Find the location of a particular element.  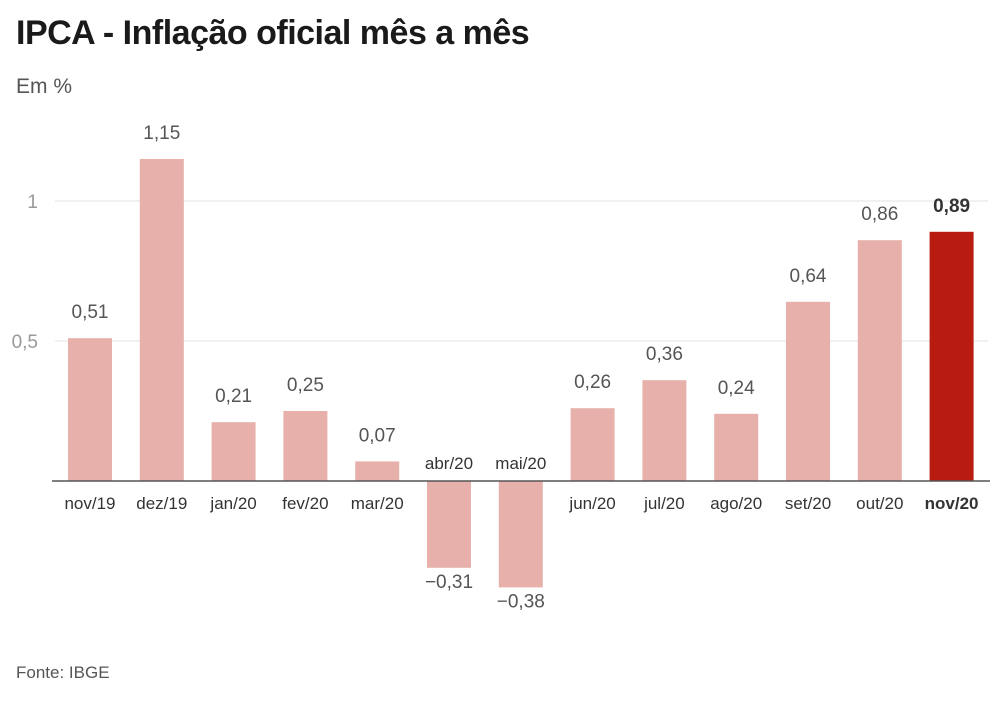

data-label: 0,26 is located at coordinates (592, 382).